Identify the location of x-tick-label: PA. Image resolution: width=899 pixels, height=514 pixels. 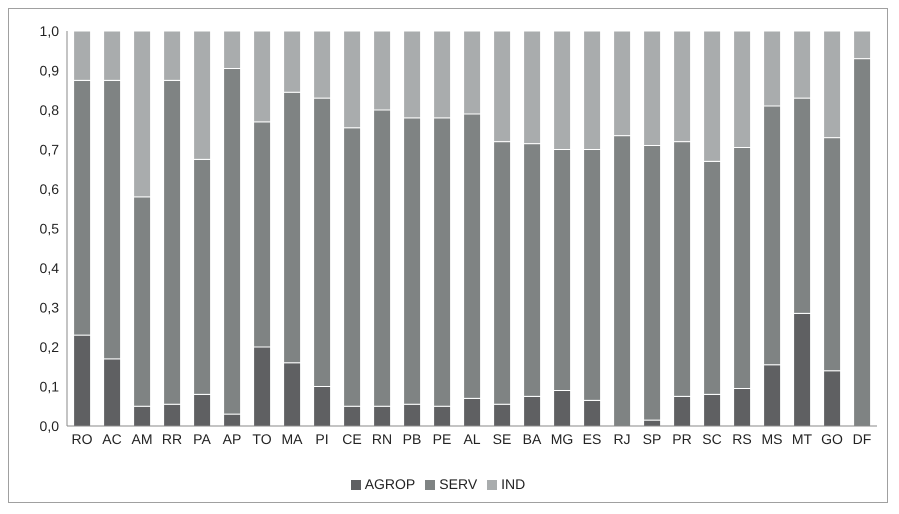
(202, 438).